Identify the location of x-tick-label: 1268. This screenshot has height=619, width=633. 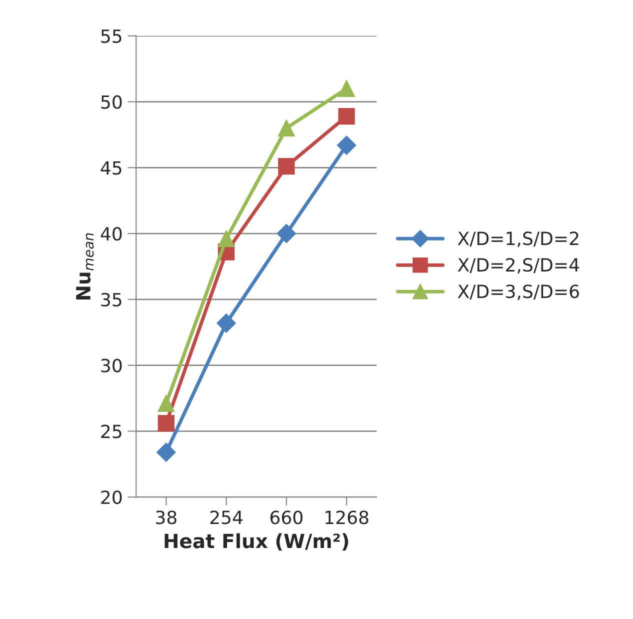
(347, 517).